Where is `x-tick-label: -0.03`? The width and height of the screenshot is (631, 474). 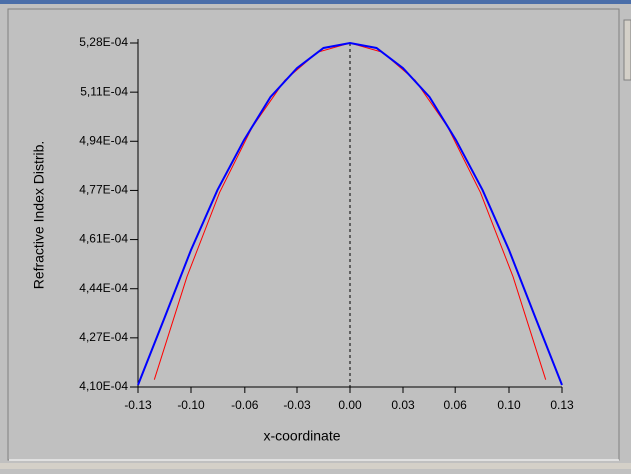 x-tick-label: -0.03 is located at coordinates (297, 405).